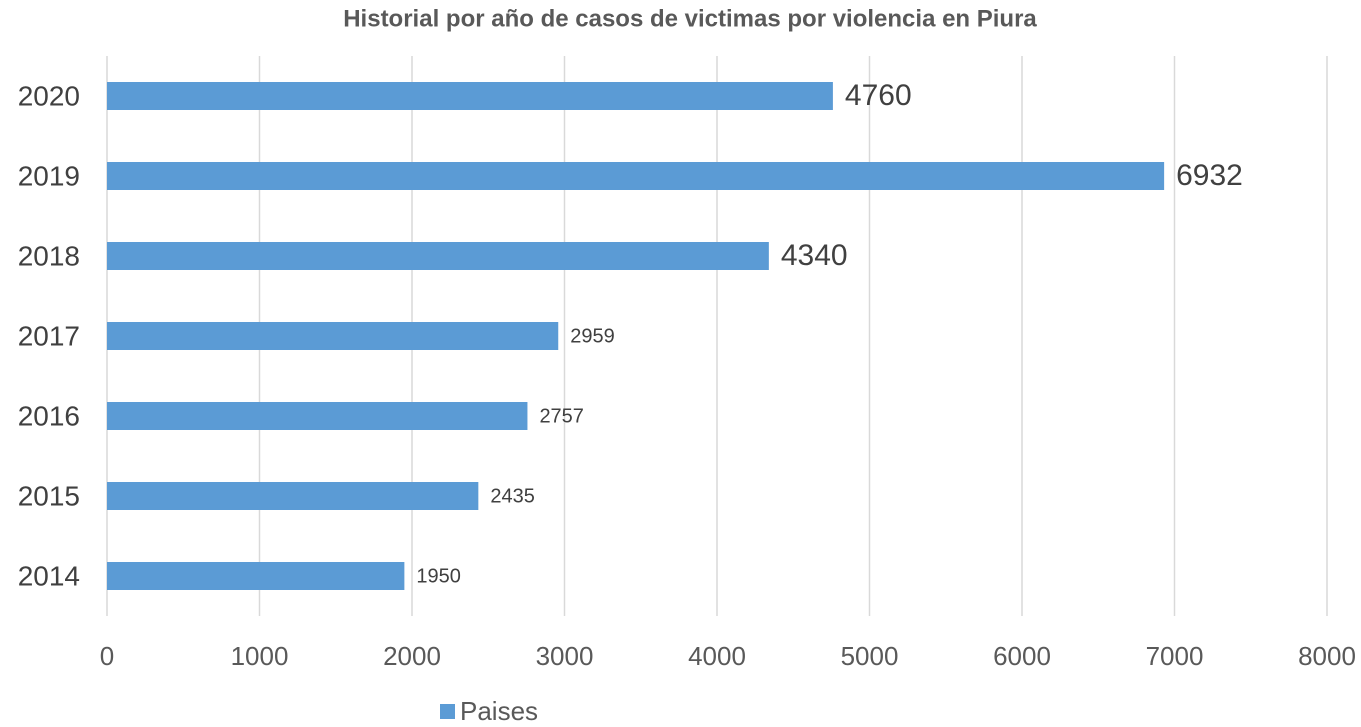  Describe the element at coordinates (878, 95) in the screenshot. I see `value-label: 4760` at that location.